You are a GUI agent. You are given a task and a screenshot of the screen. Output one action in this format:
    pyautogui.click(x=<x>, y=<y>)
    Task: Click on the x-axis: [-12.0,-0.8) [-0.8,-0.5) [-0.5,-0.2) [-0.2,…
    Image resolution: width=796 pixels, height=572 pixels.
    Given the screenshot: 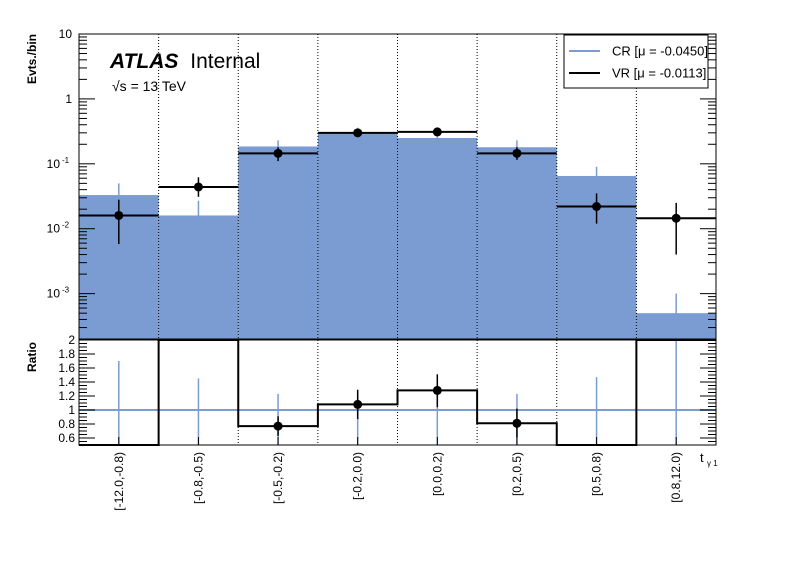 What is the action you would take?
    pyautogui.click(x=397, y=474)
    